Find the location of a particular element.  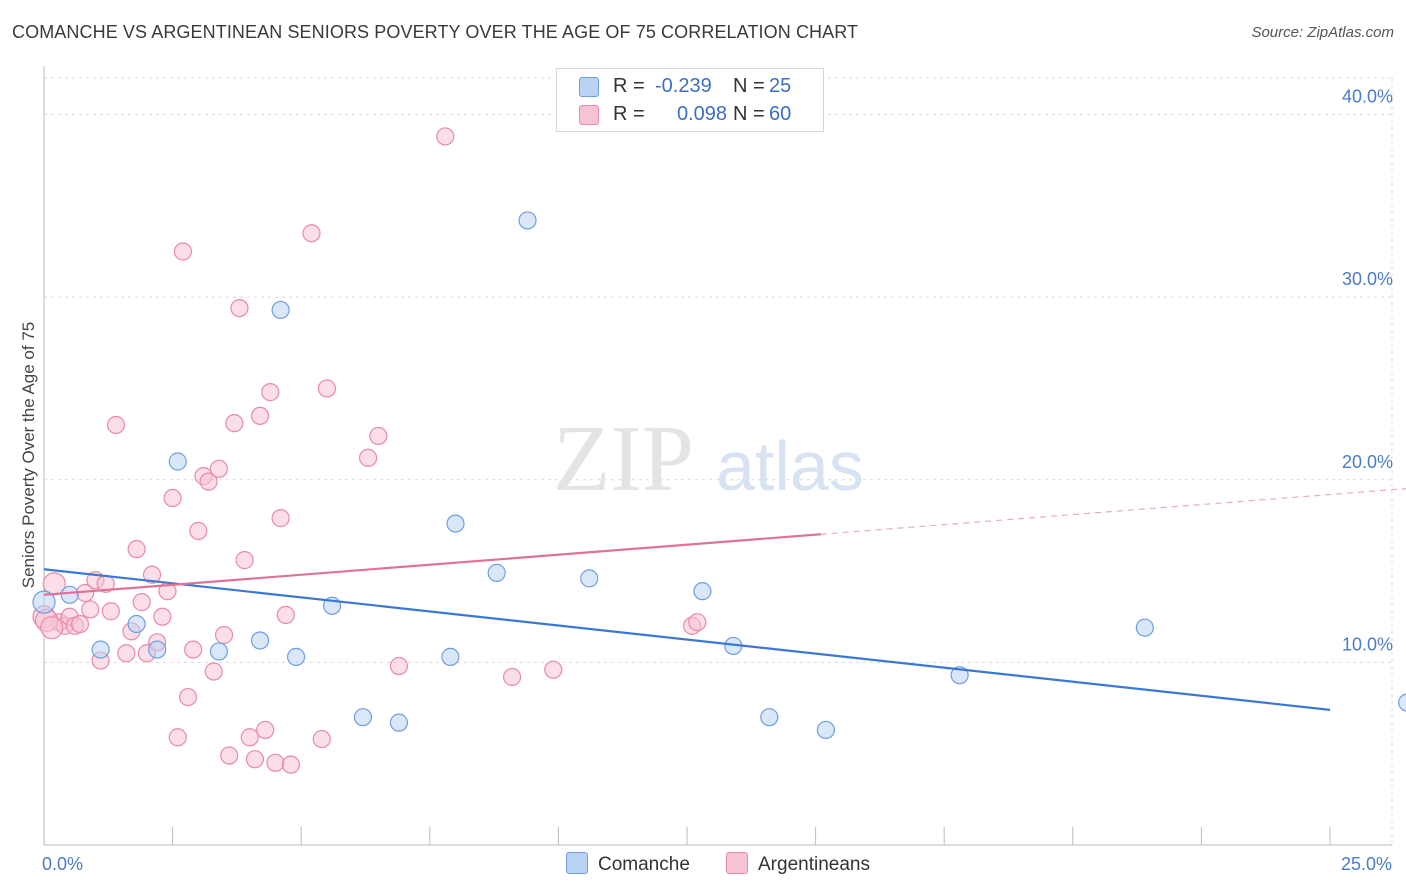

x-tick-label: 0.0% is located at coordinates (62, 864).